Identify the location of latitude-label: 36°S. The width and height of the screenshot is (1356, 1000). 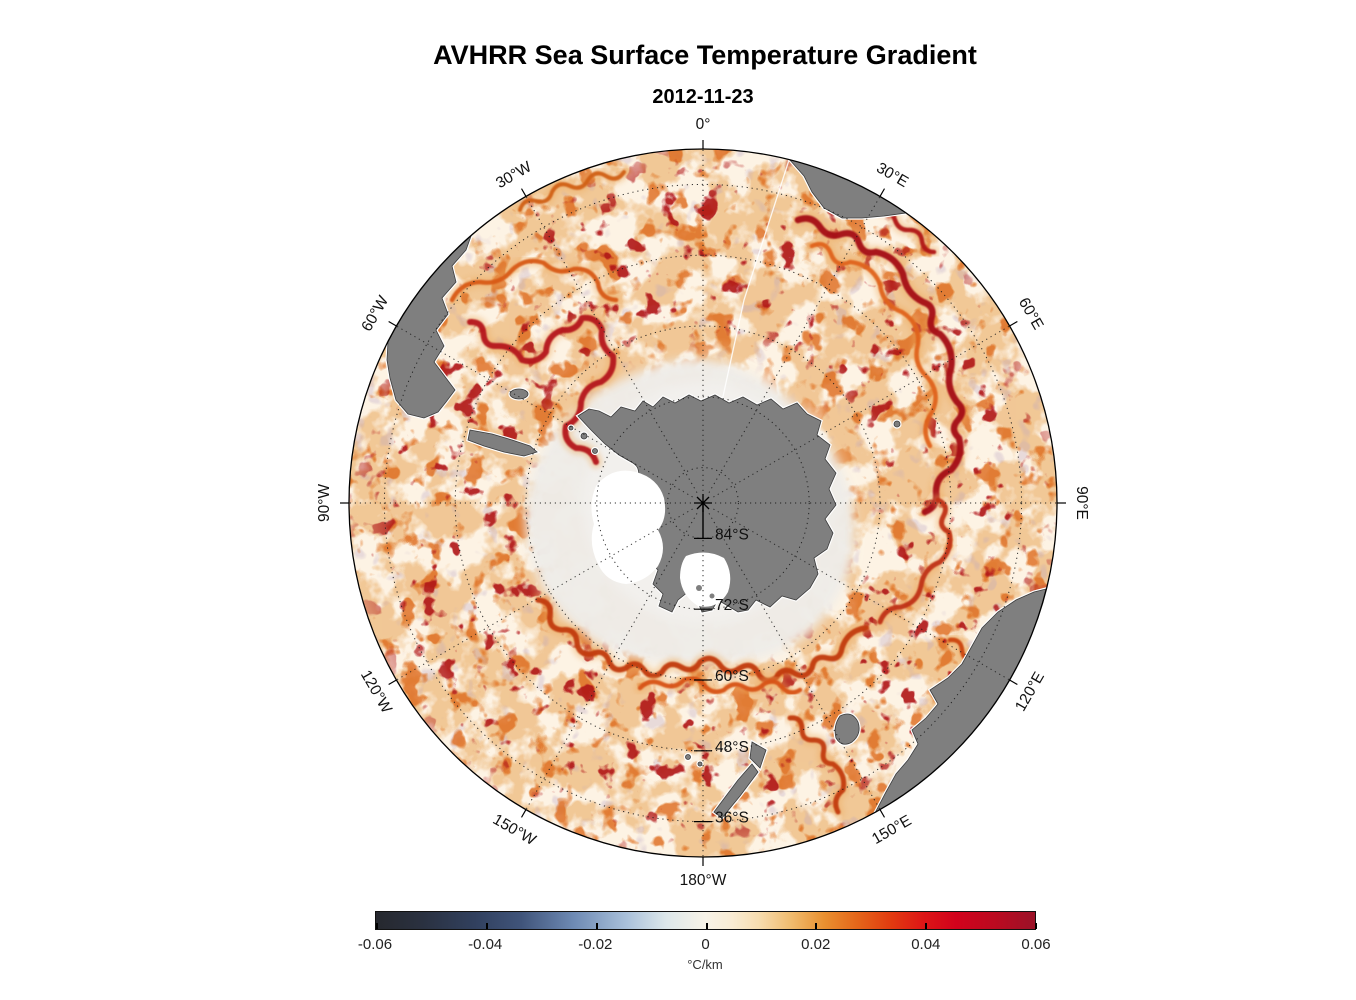
(732, 818).